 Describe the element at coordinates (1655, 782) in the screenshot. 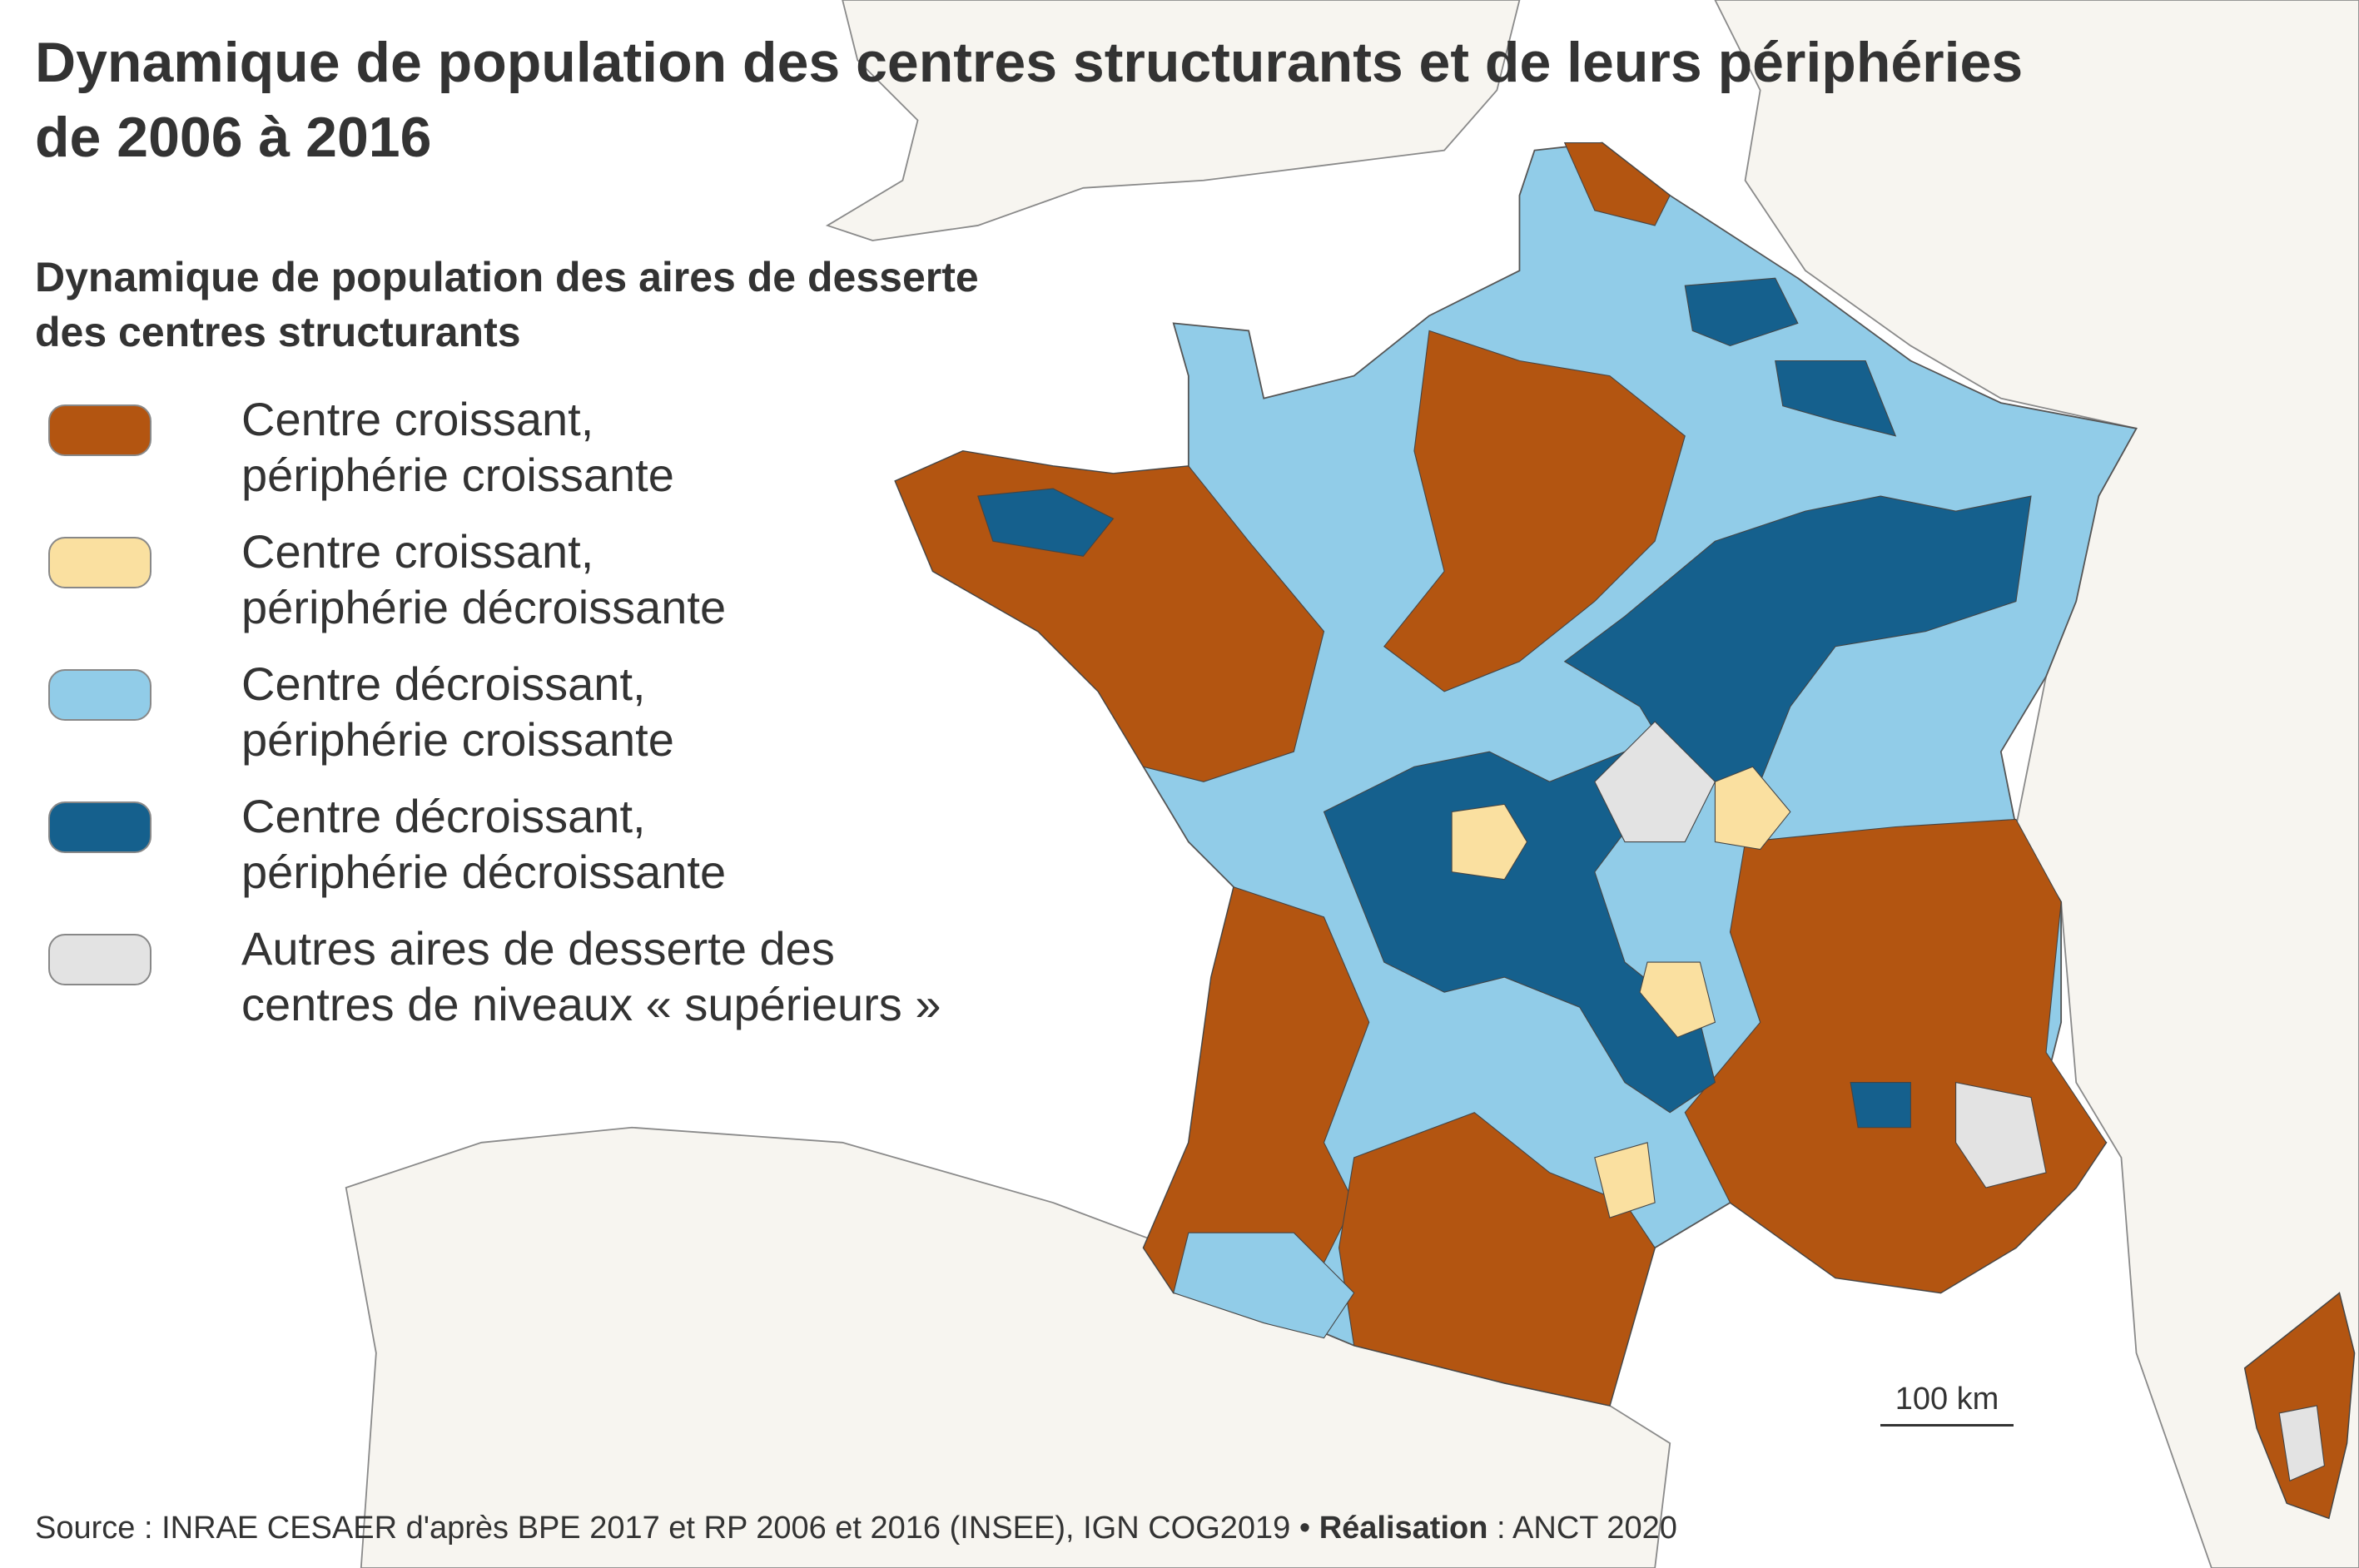

I see `zone-others-grey` at that location.